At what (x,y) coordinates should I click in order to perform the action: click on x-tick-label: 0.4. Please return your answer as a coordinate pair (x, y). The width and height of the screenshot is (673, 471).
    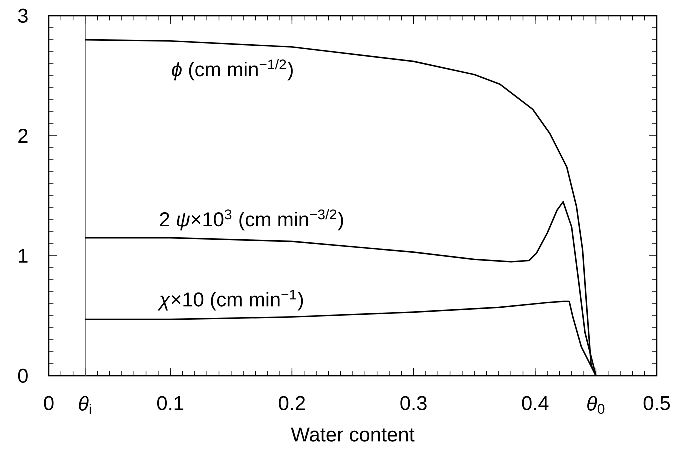
    Looking at the image, I should click on (535, 403).